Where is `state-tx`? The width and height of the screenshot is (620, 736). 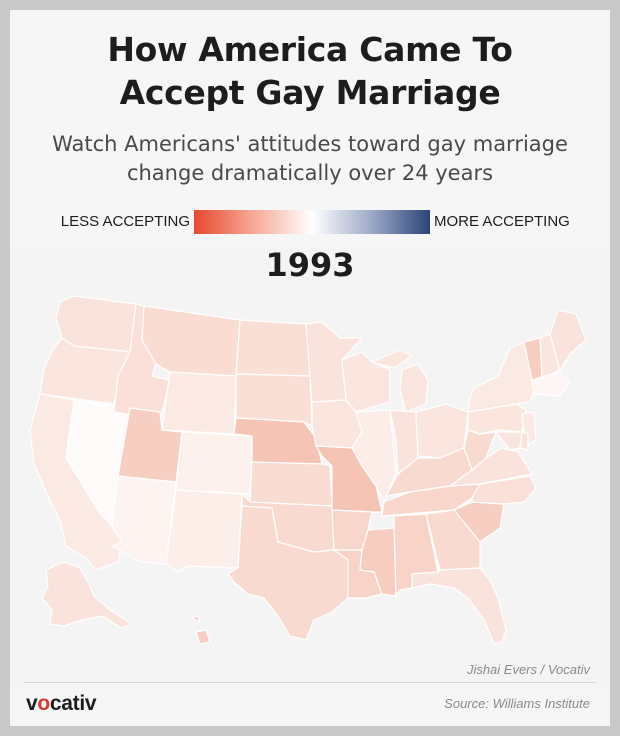
state-tx is located at coordinates (288, 573).